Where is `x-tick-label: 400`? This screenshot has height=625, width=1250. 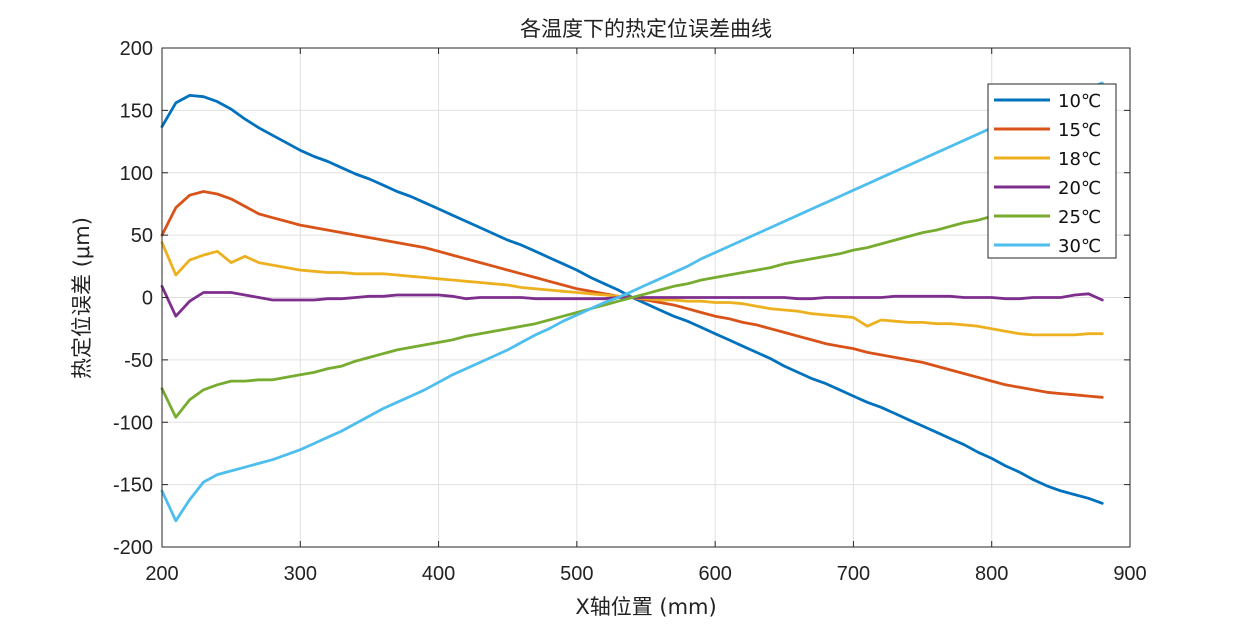 x-tick-label: 400 is located at coordinates (438, 574).